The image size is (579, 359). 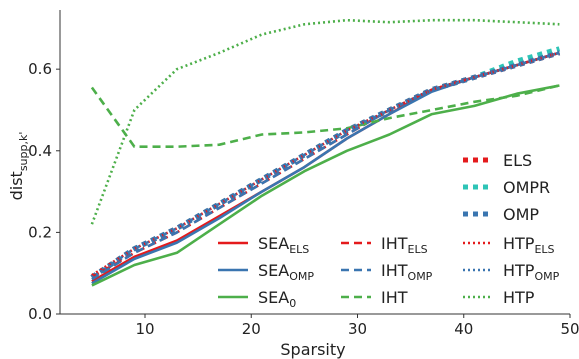 What do you see at coordinates (519, 297) in the screenshot?
I see `legend-label: HTP` at bounding box center [519, 297].